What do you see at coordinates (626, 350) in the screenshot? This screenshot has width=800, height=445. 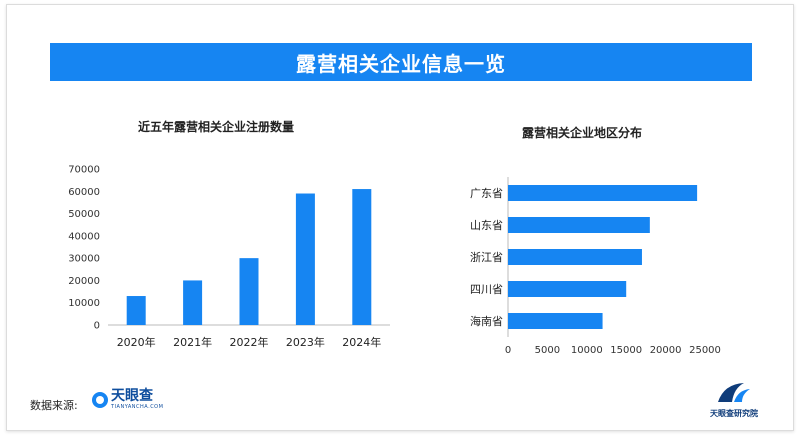 I see `x-tick-label: 15000` at bounding box center [626, 350].